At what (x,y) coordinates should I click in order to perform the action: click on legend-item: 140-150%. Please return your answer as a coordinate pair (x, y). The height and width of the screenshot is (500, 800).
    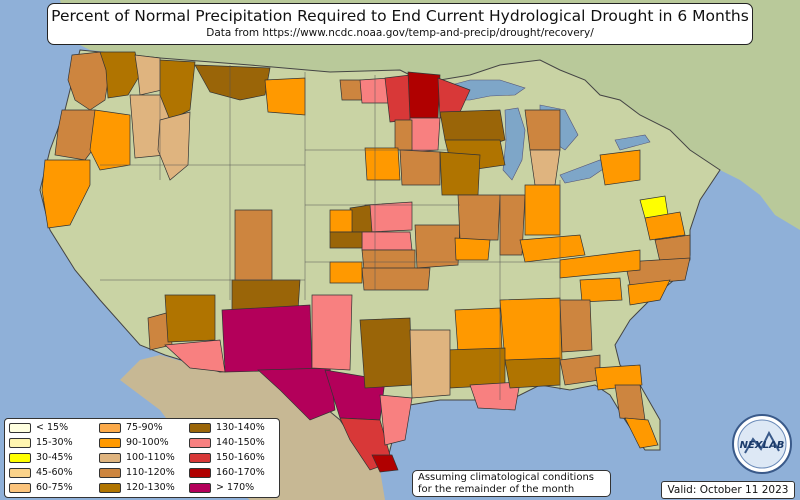
    Looking at the image, I should click on (227, 442).